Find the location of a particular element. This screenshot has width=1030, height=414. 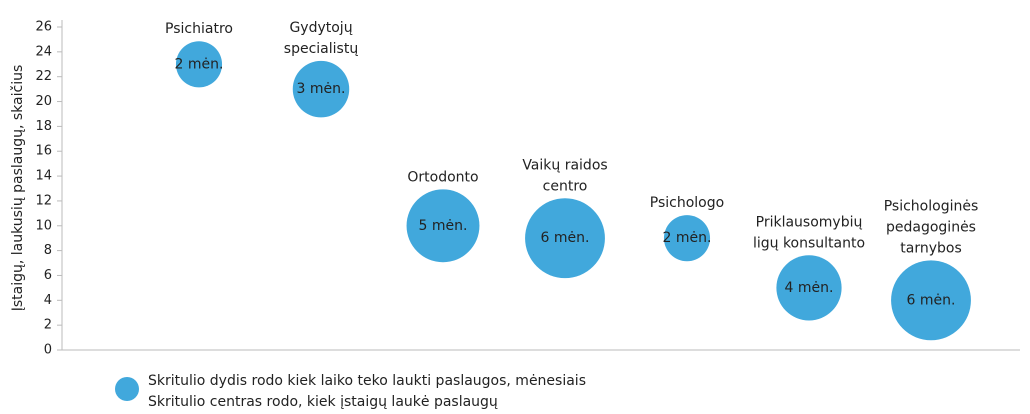

y-axis-label: Įstaigų, laukusių paslaugų, skaičius is located at coordinates (18, 188).